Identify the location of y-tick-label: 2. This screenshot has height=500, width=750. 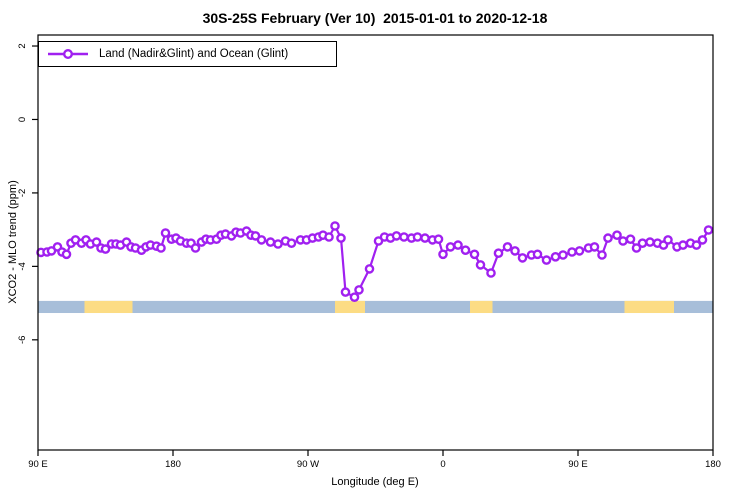
(22, 45).